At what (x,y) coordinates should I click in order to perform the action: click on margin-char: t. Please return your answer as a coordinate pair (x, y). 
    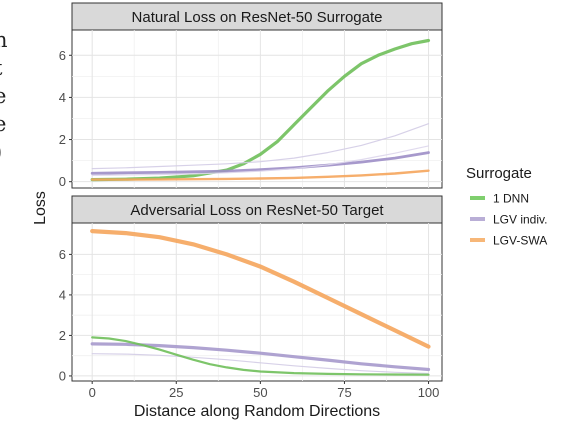
    Looking at the image, I should click on (1, 68).